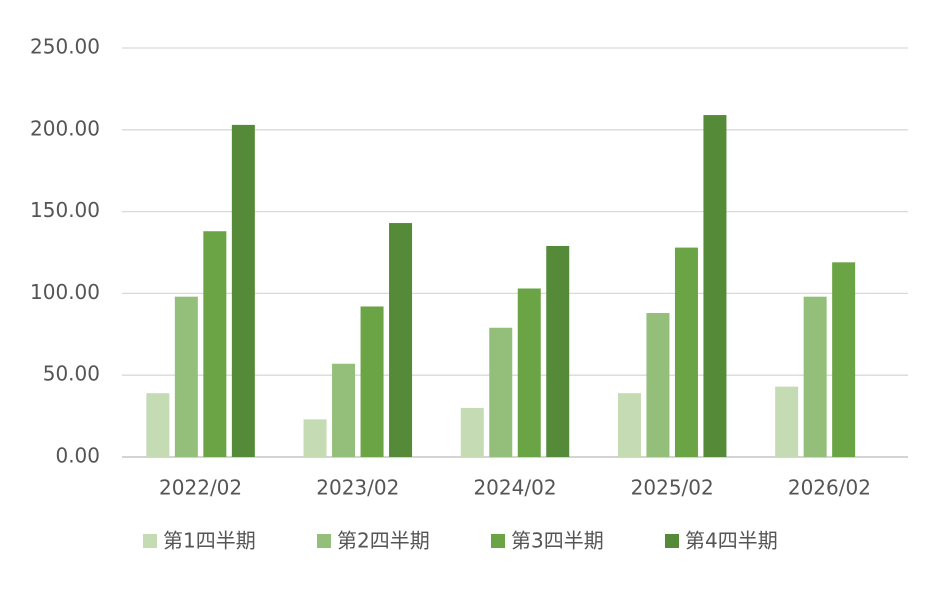  What do you see at coordinates (65, 128) in the screenshot?
I see `y-tick-label: 200.00` at bounding box center [65, 128].